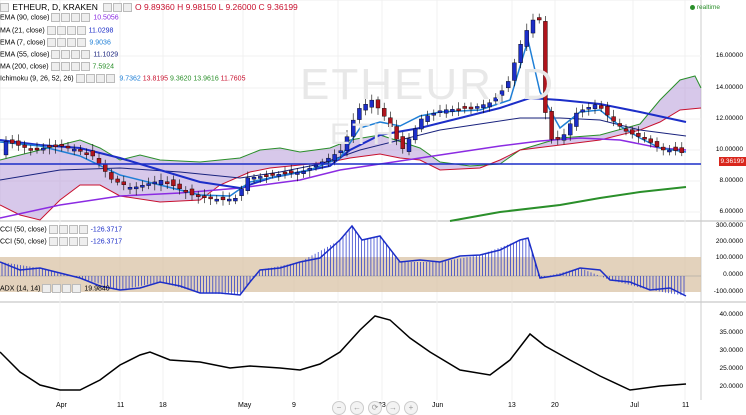 The image size is (746, 415). I want to click on adx-axis-label: 20.0000, so click(732, 386).